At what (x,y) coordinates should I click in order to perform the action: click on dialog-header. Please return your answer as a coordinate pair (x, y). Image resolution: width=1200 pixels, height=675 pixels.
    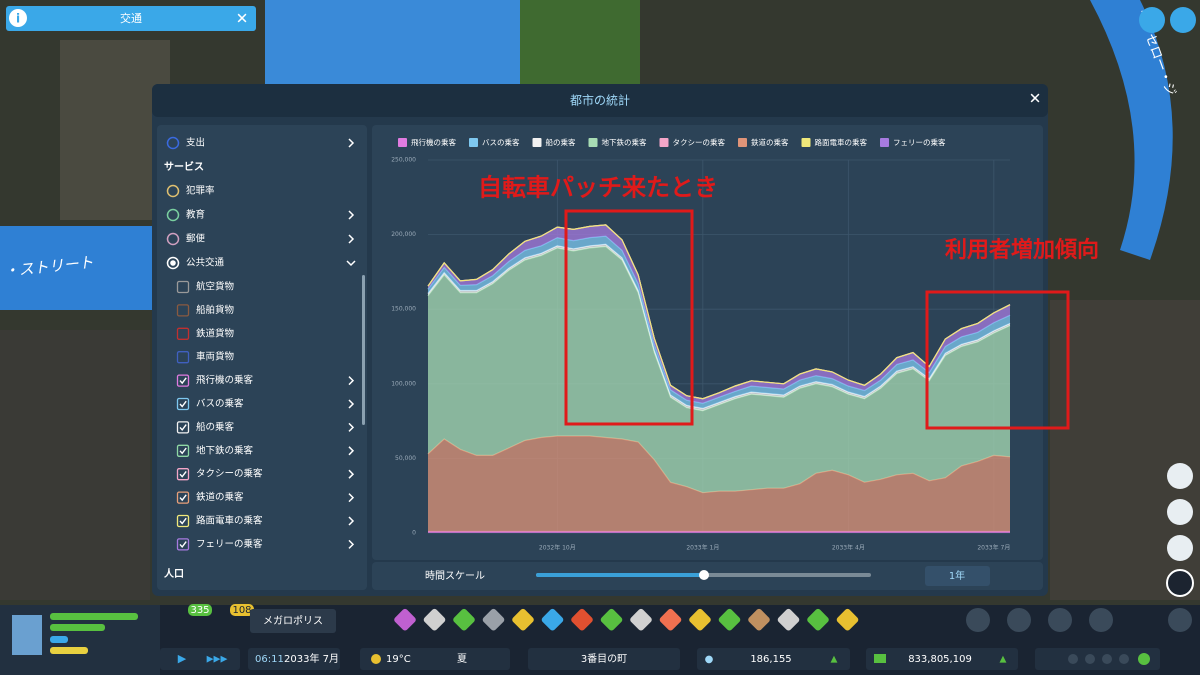
    Looking at the image, I should click on (600, 100).